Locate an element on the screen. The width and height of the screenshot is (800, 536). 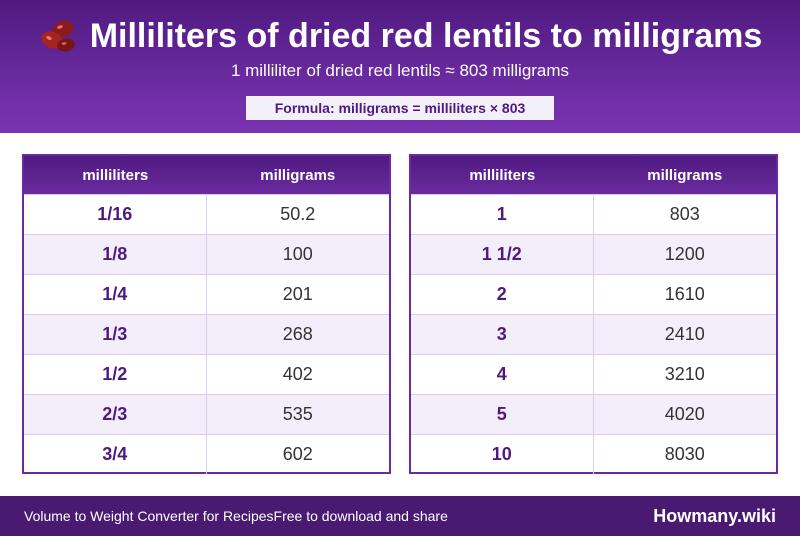
table-row: 10 8030 is located at coordinates (593, 454).